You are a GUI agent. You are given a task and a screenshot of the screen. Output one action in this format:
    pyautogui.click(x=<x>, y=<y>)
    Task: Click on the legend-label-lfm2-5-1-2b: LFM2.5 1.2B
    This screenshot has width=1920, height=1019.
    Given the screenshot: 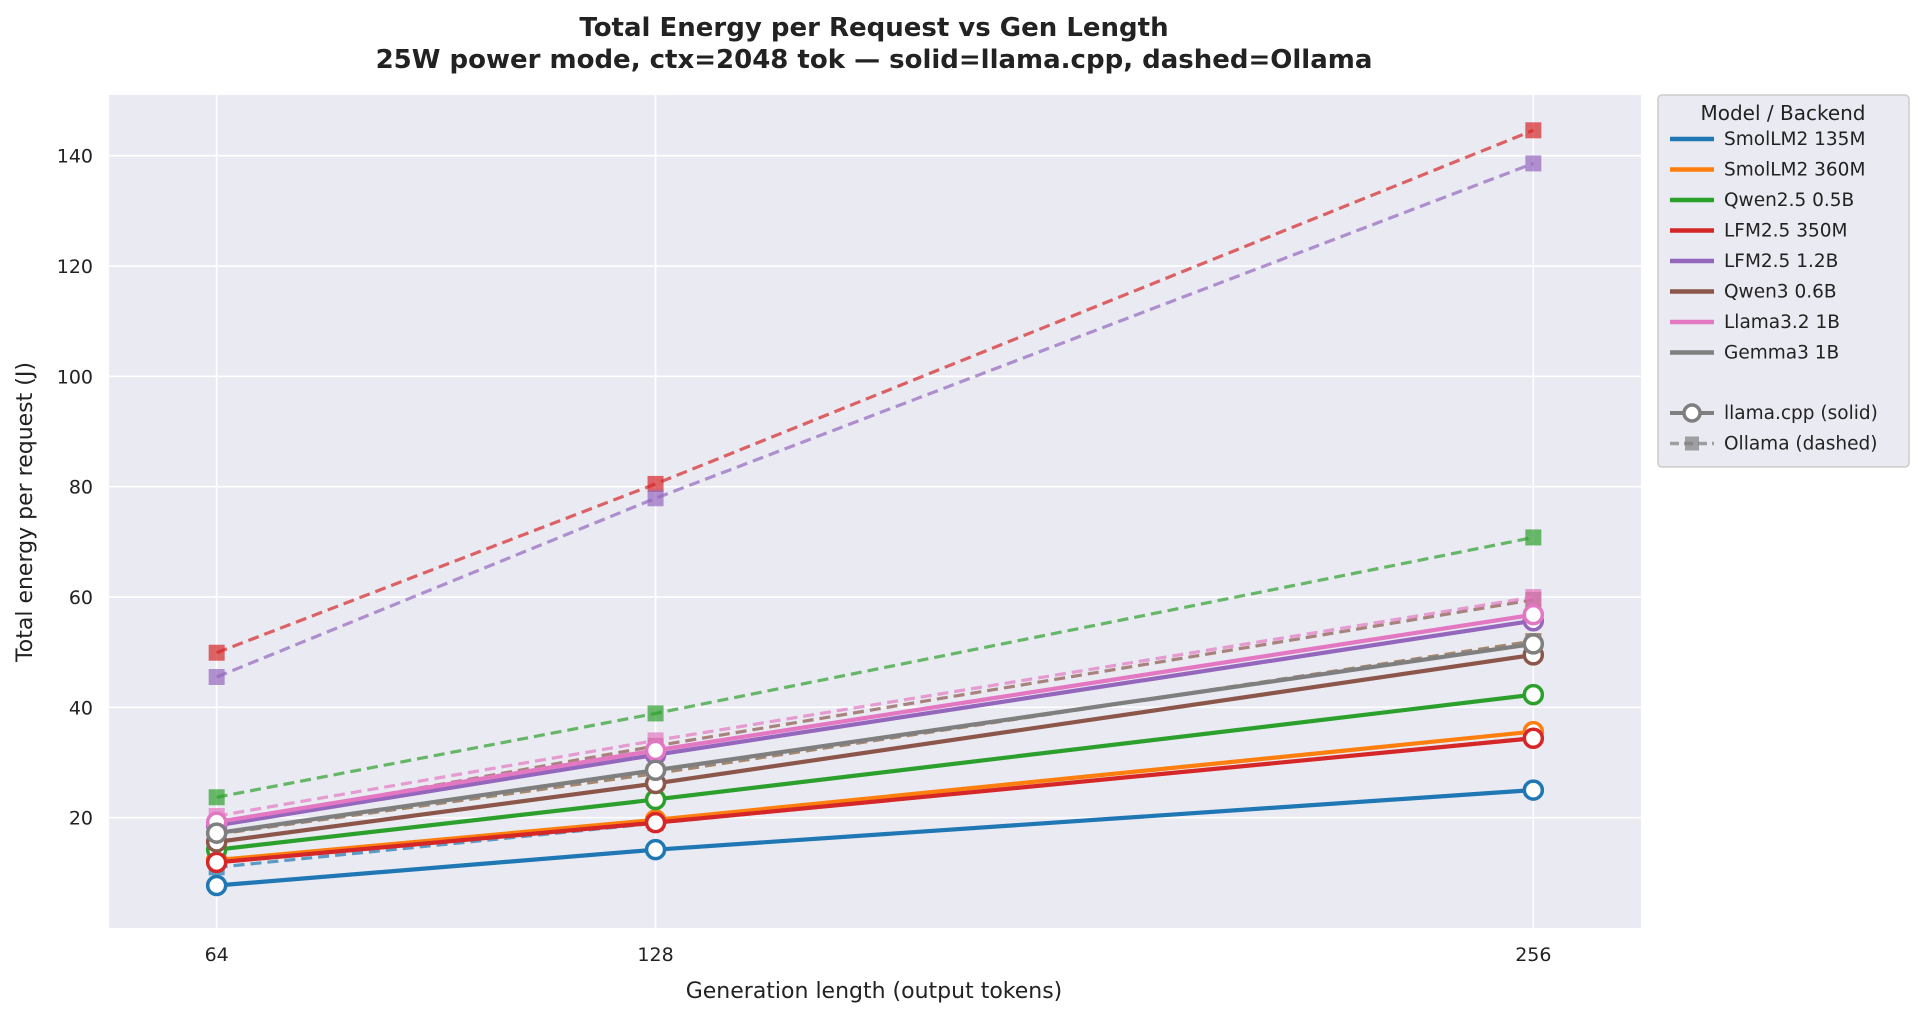 What is the action you would take?
    pyautogui.click(x=1781, y=261)
    